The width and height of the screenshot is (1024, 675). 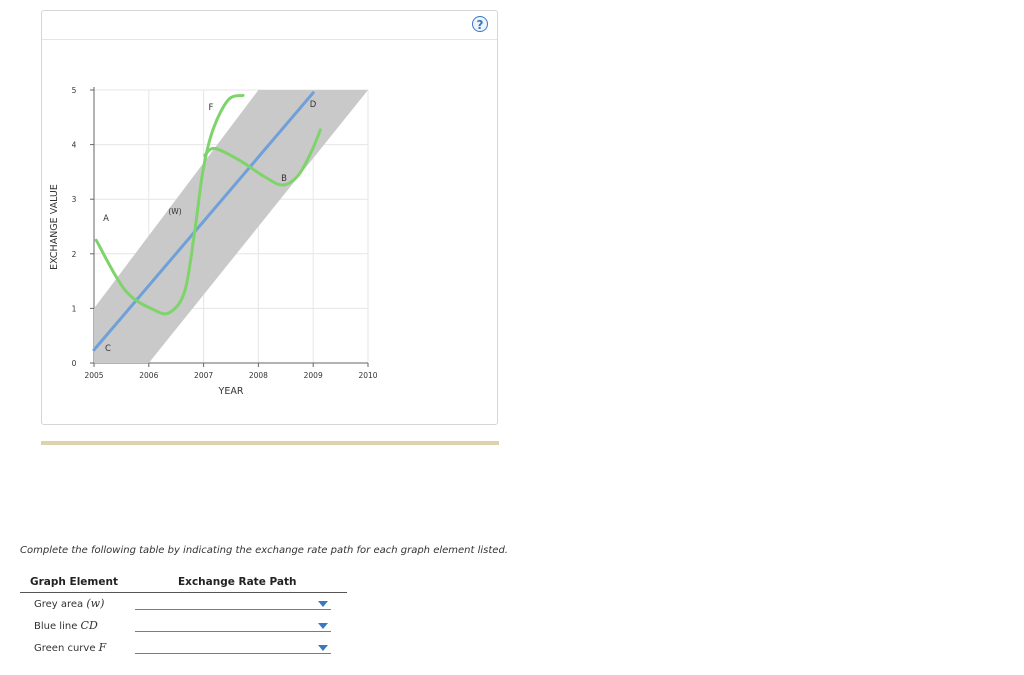 What do you see at coordinates (74, 145) in the screenshot?
I see `y-tick-label: 4` at bounding box center [74, 145].